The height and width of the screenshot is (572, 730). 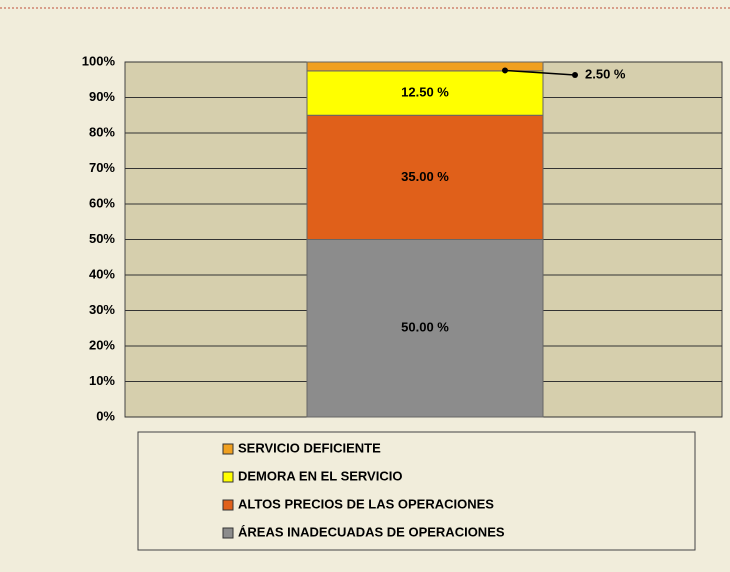 I want to click on y-tick-label: 10%, so click(x=102, y=380).